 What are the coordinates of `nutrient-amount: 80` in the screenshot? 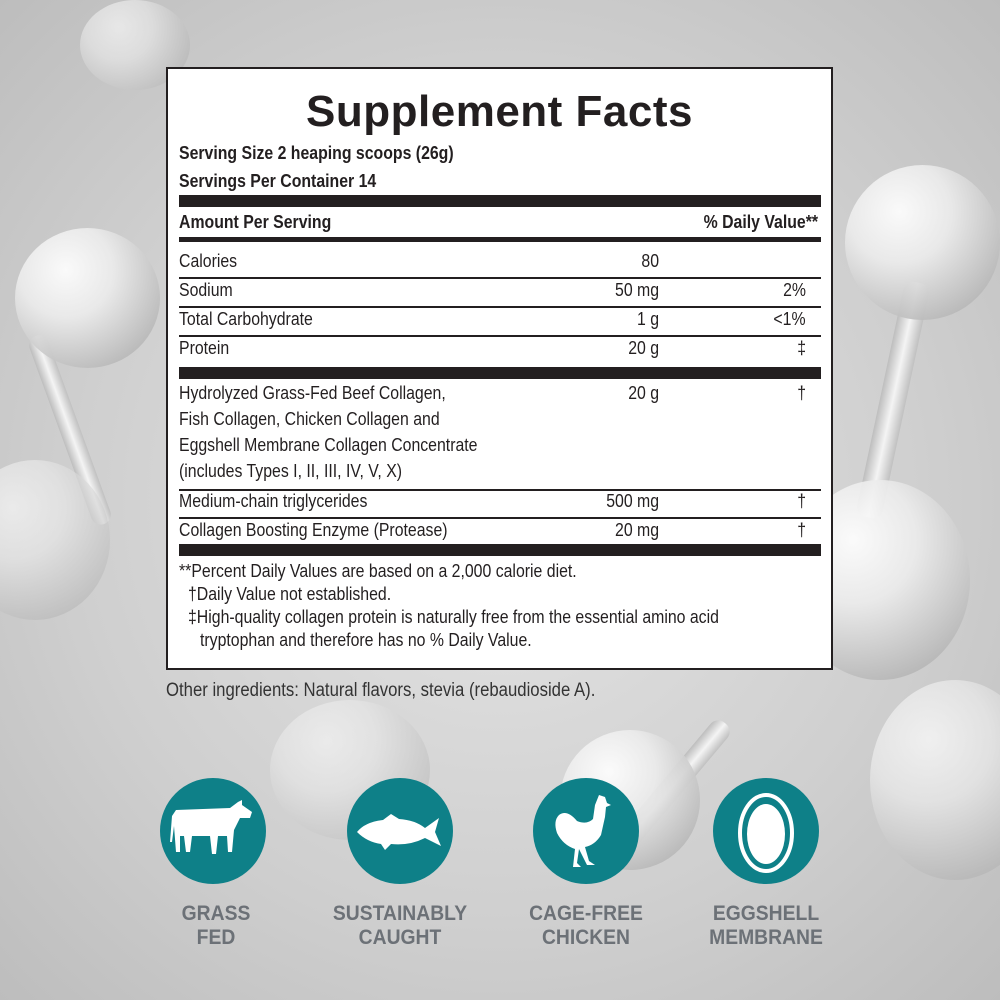 It's located at (650, 261).